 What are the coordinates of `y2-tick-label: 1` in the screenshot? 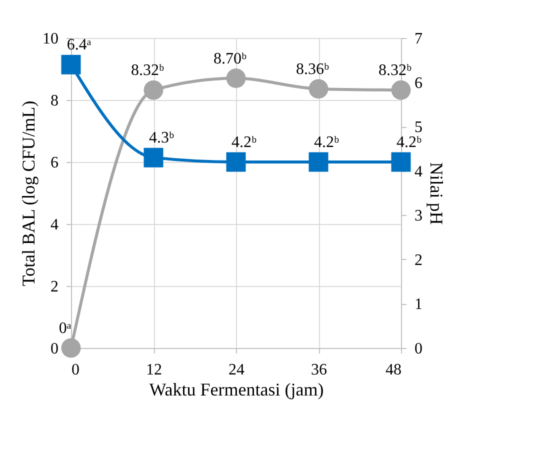 It's located at (418, 305).